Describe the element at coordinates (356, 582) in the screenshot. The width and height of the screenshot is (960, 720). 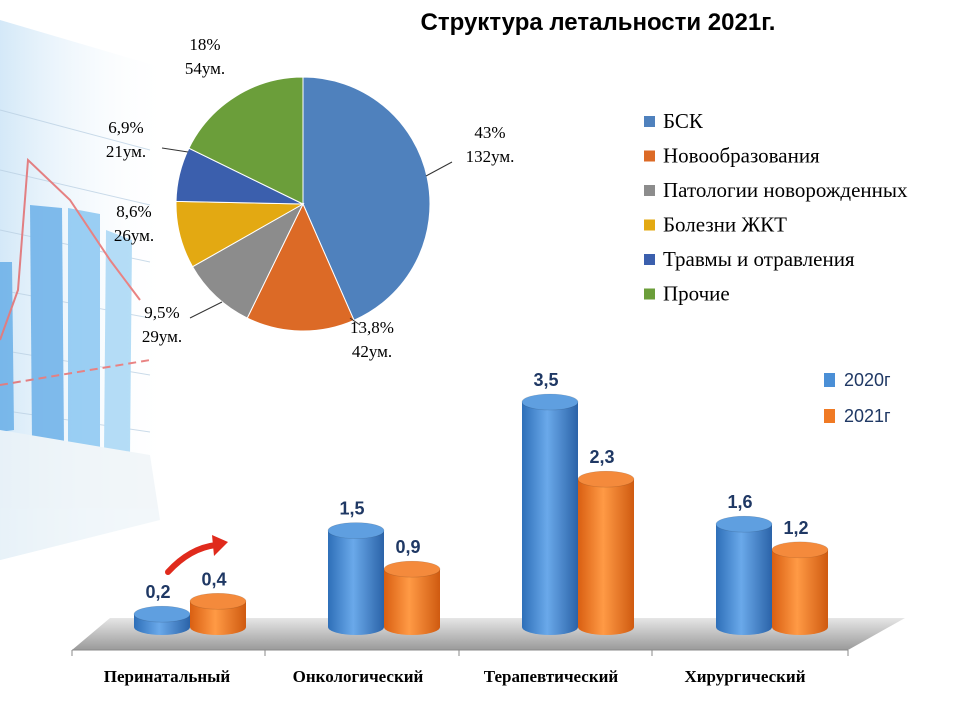
I see `bar-1-0-body` at that location.